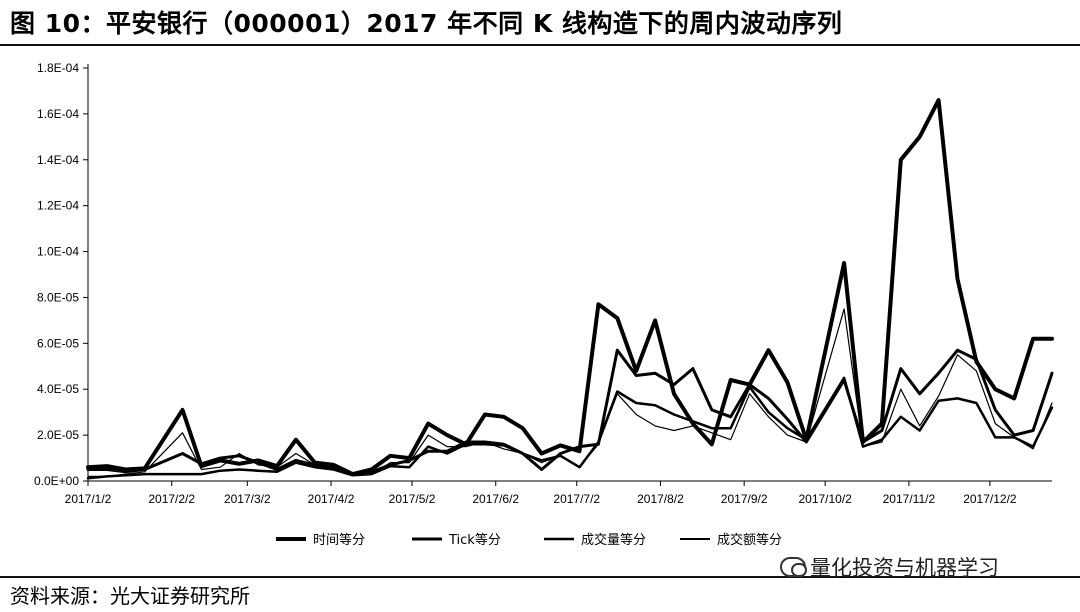 The width and height of the screenshot is (1080, 612). What do you see at coordinates (88, 499) in the screenshot?
I see `x-tick-label: 2017/1/2` at bounding box center [88, 499].